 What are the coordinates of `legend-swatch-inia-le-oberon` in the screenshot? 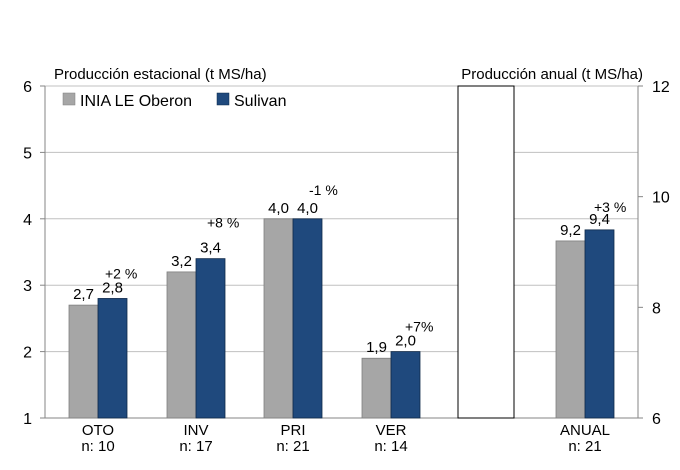 It's located at (69, 99).